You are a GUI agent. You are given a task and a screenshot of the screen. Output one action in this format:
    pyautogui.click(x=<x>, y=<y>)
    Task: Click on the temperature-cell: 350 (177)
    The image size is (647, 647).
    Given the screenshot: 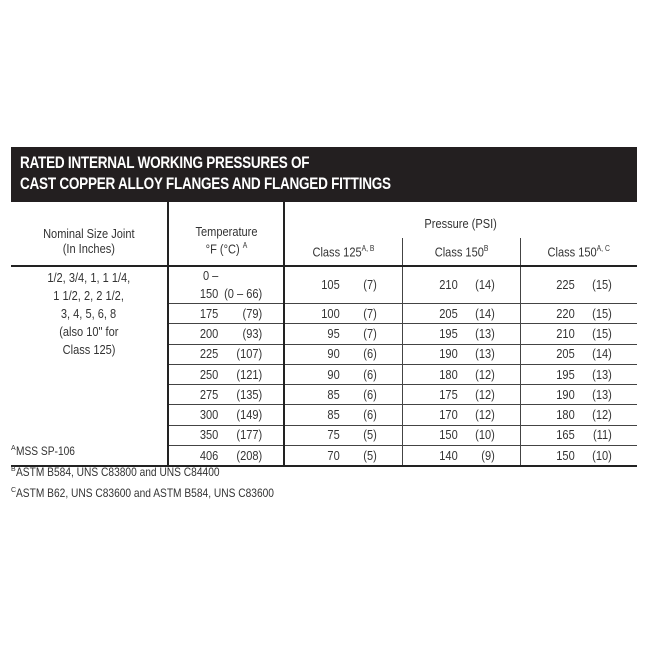 What is the action you would take?
    pyautogui.click(x=226, y=436)
    